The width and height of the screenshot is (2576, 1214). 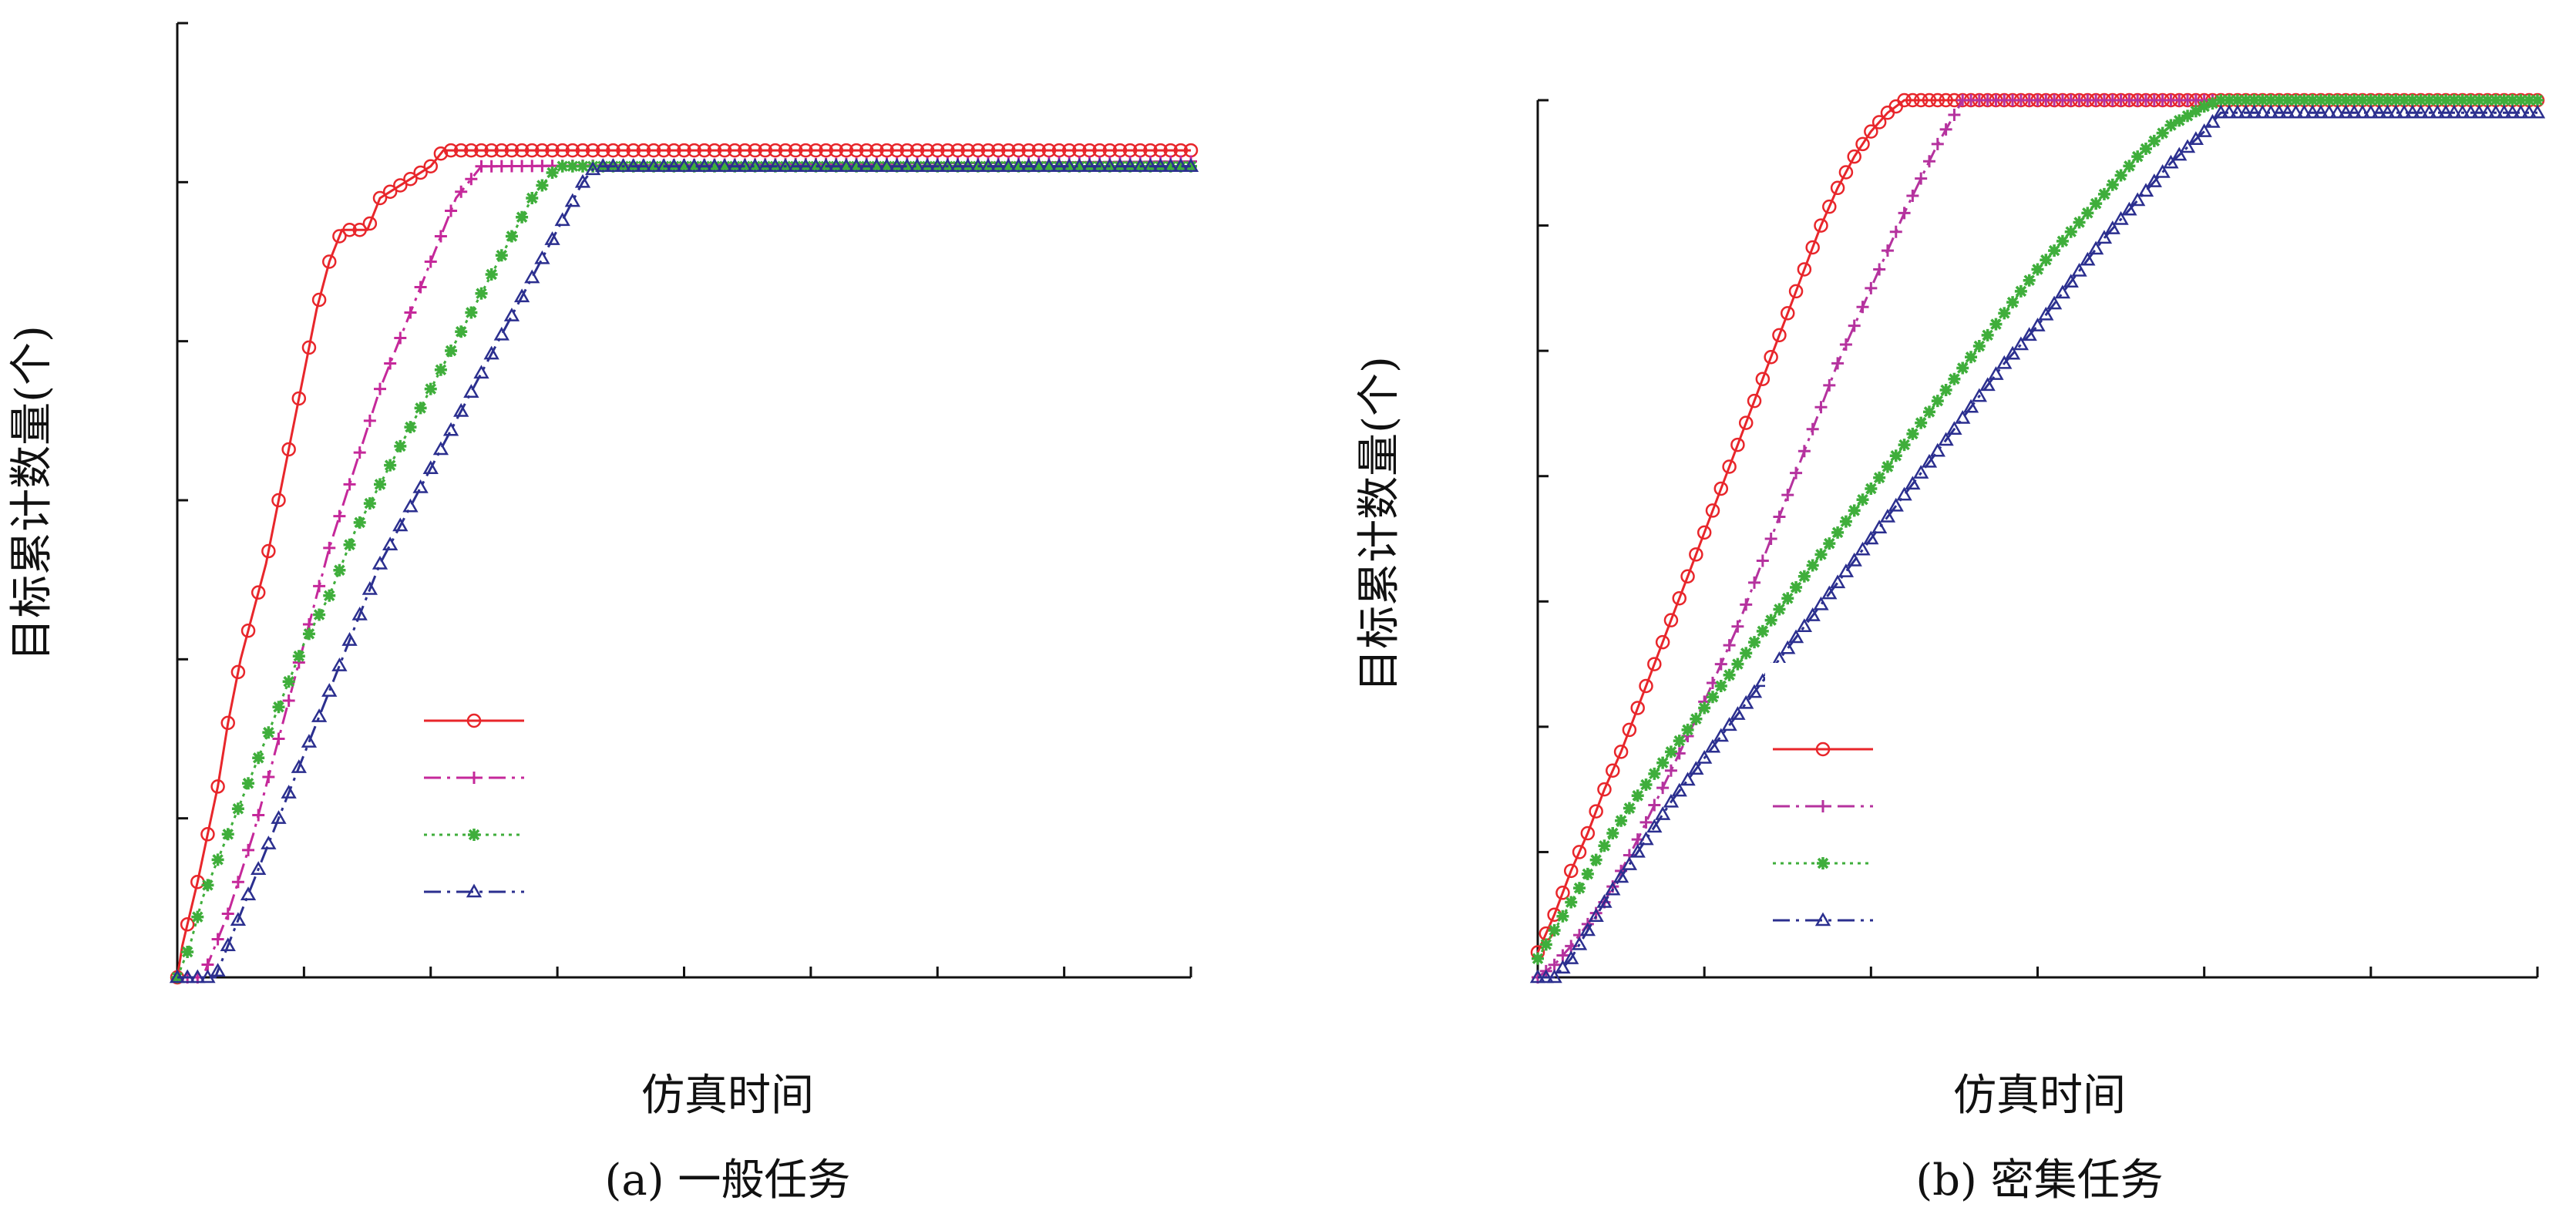 I want to click on chart-a-ylabel: 目标累计数量(个), so click(x=32, y=493).